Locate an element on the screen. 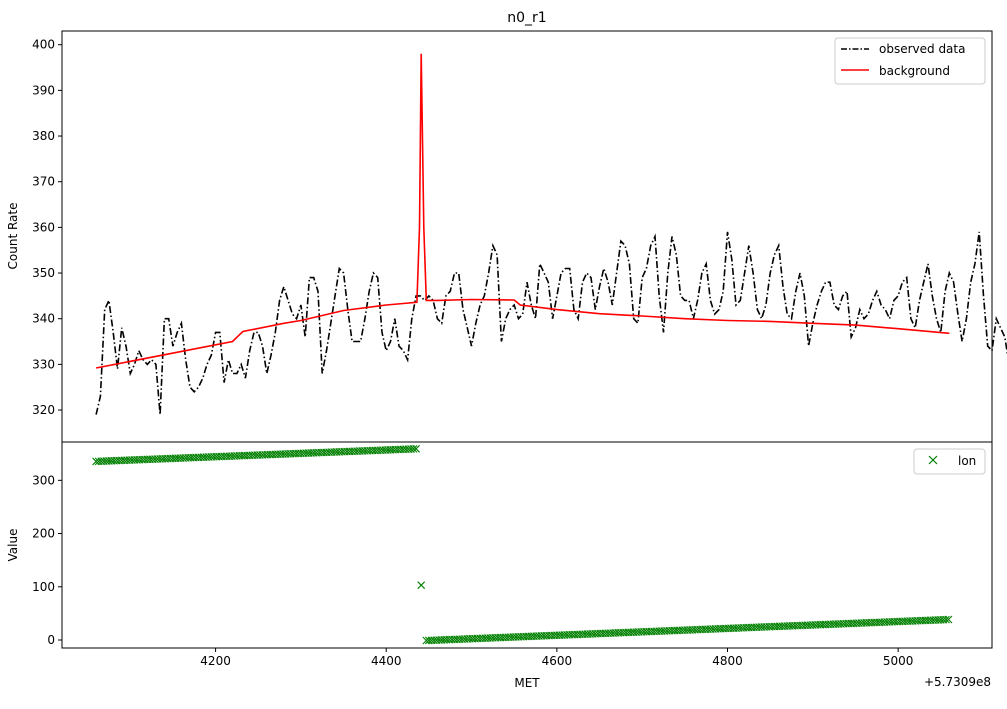 This screenshot has height=709, width=1007. top-y-tick-label: 400 is located at coordinates (43, 45).